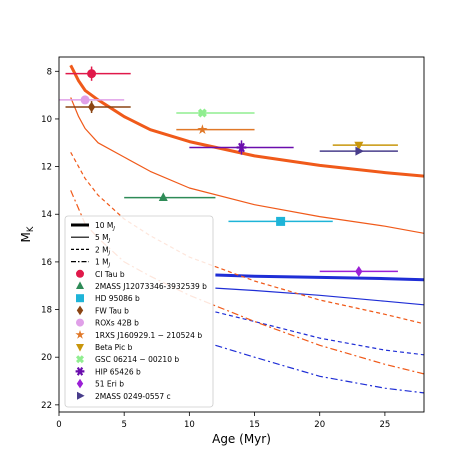 This screenshot has width=471, height=471. Describe the element at coordinates (123, 425) in the screenshot. I see `x-tick-label: 5` at that location.